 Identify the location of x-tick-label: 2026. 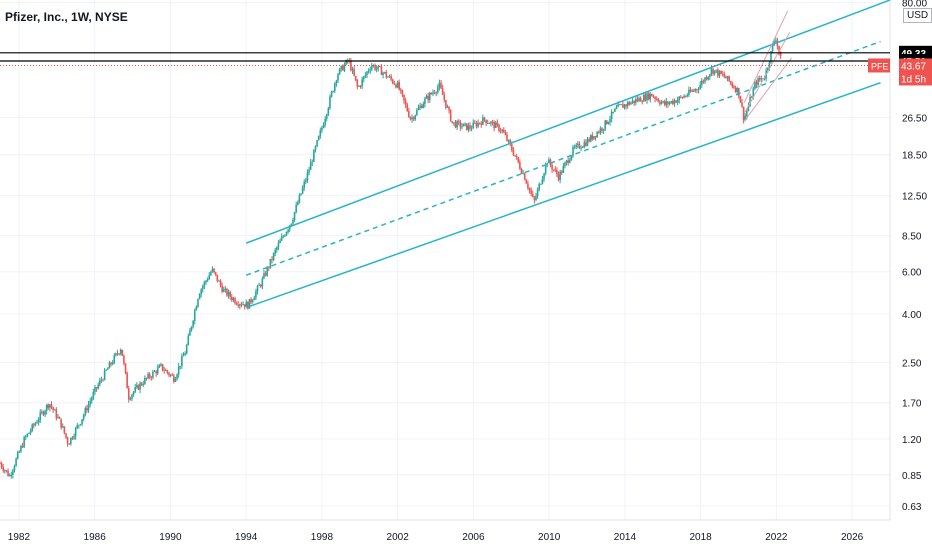
(852, 537).